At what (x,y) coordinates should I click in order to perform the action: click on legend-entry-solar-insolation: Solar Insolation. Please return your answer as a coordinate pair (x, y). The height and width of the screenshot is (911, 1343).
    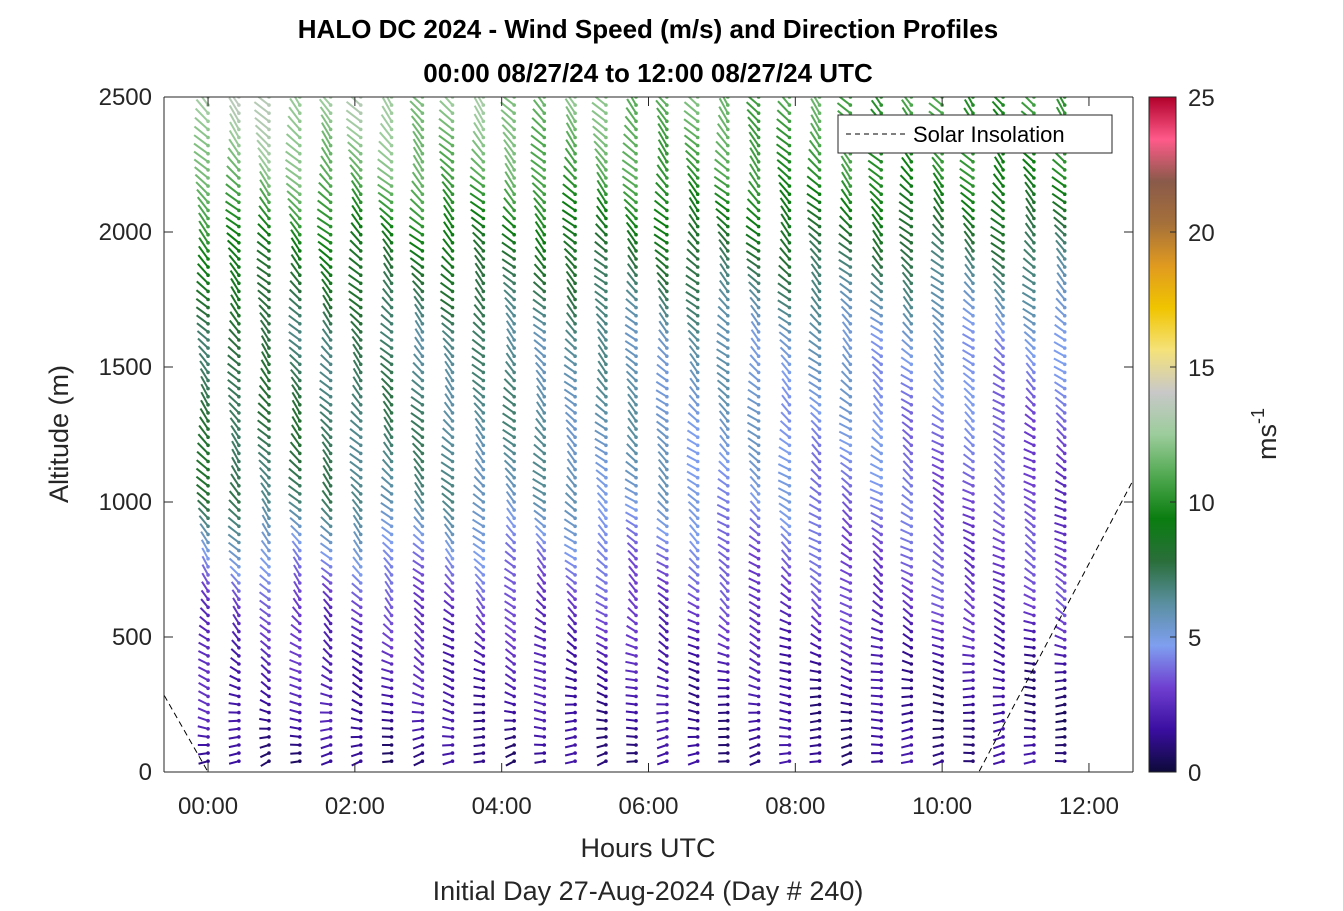
    Looking at the image, I should click on (989, 134).